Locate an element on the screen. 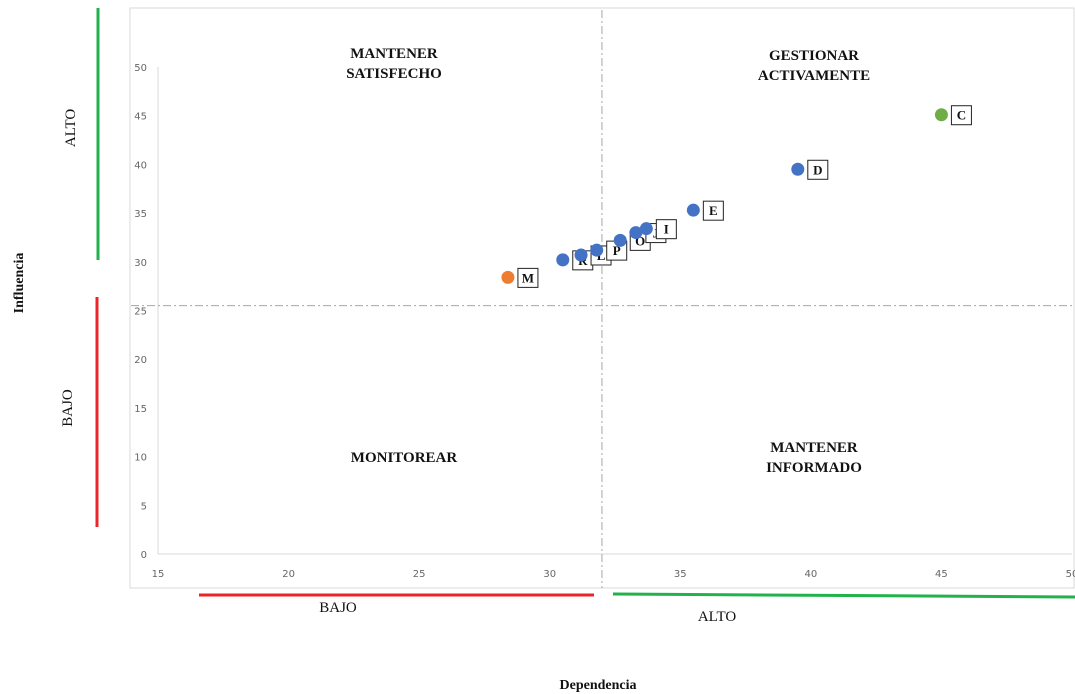 The height and width of the screenshot is (694, 1075). point-i: I is located at coordinates (658, 229).